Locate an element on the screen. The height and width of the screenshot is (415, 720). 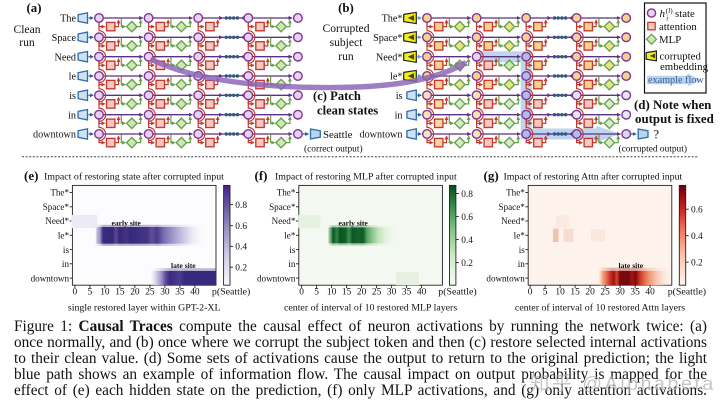
svg-text: (g) is located at coordinates (491, 175).